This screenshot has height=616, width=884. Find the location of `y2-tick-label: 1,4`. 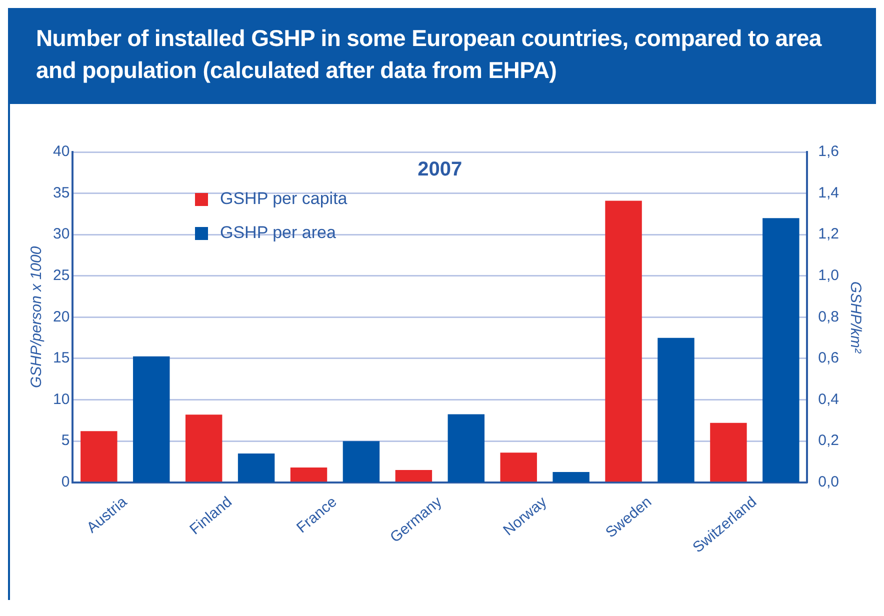

y2-tick-label: 1,4 is located at coordinates (829, 193).